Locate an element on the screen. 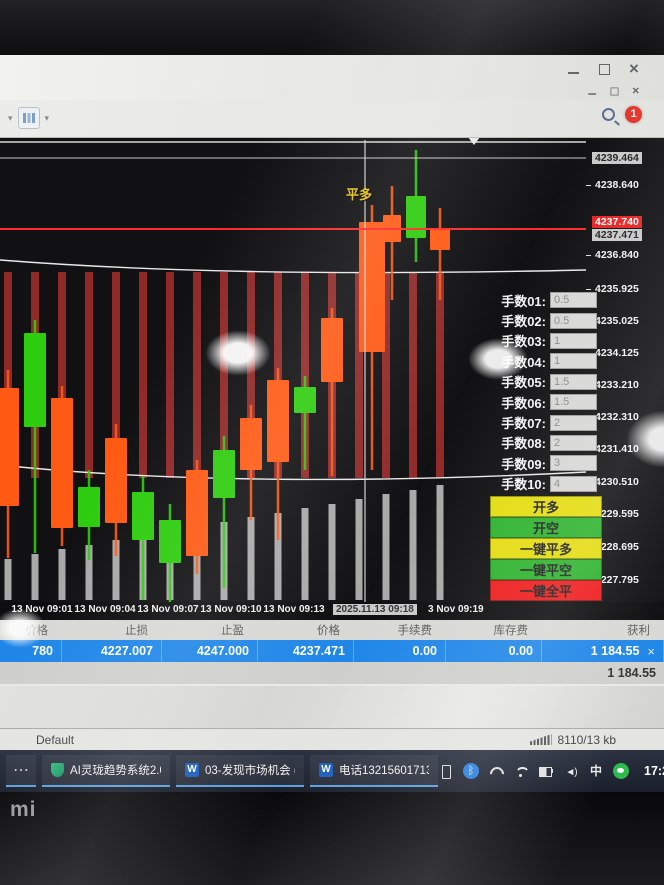  notification-badge: 1 is located at coordinates (633, 114).